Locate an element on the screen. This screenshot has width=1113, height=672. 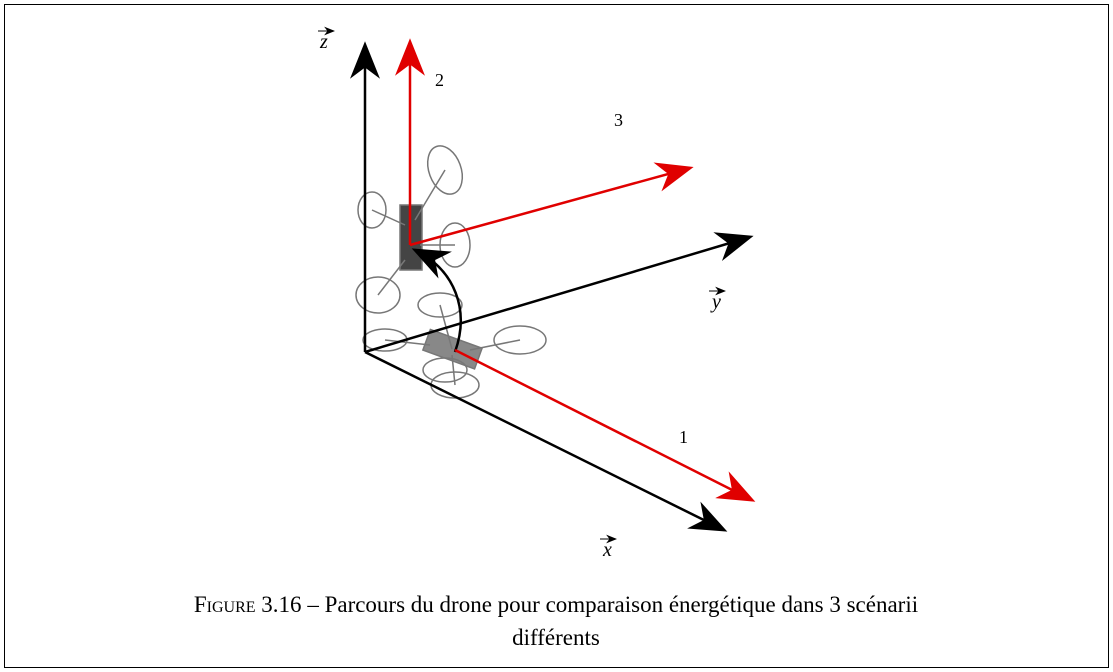
scenario-label: 1 is located at coordinates (683, 437).